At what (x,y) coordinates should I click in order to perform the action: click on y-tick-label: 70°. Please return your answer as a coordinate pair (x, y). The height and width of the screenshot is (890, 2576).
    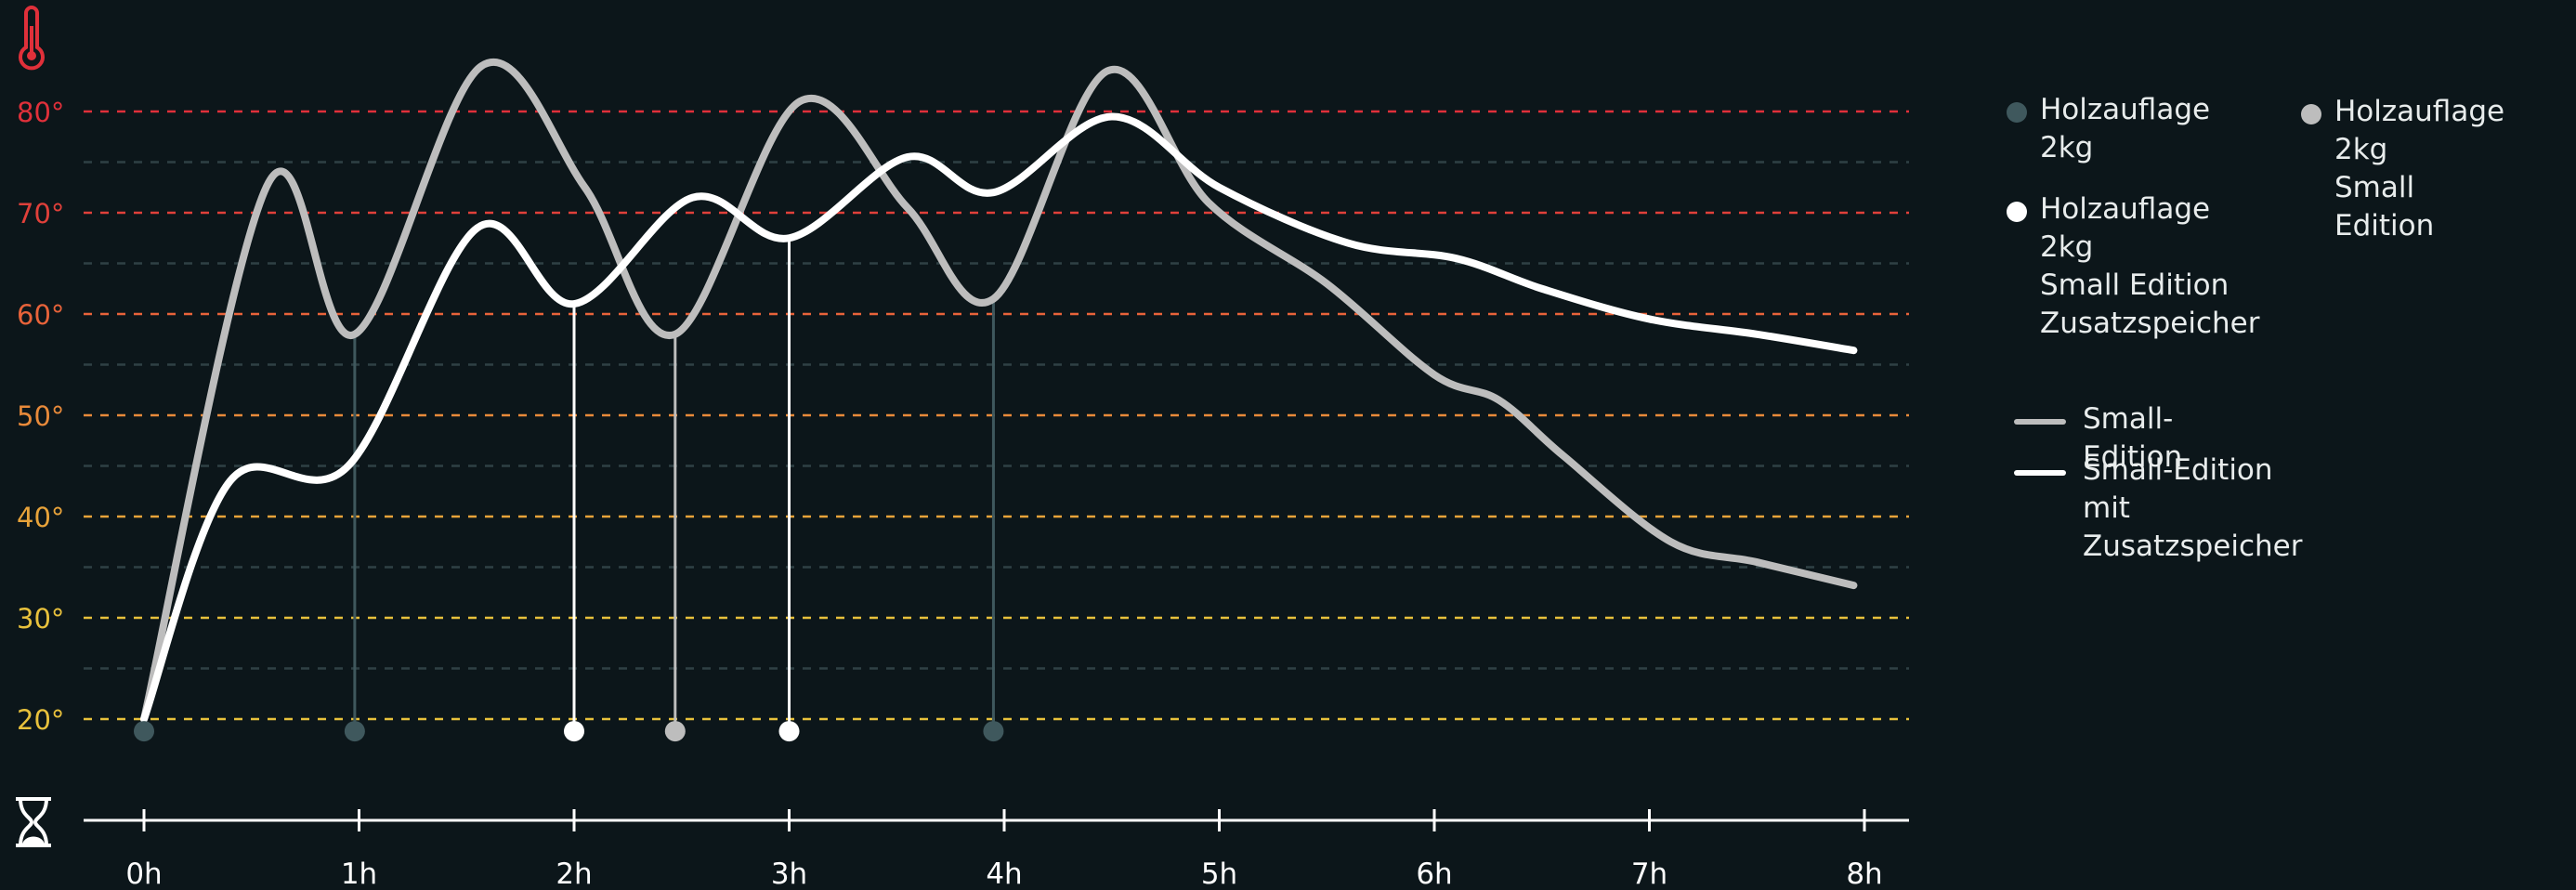
    Looking at the image, I should click on (40, 213).